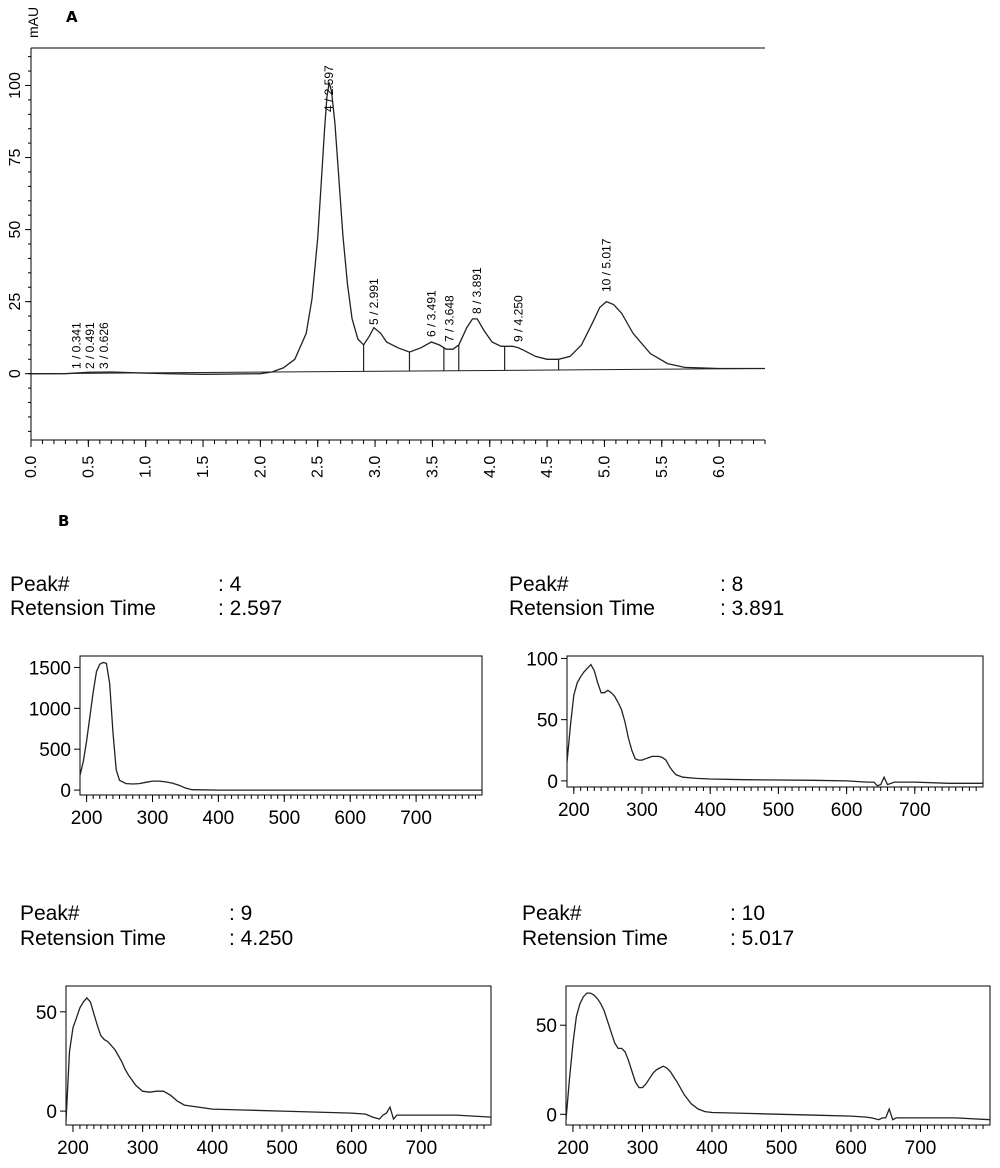  What do you see at coordinates (146, 467) in the screenshot?
I see `x-tick-label: 1.0` at bounding box center [146, 467].